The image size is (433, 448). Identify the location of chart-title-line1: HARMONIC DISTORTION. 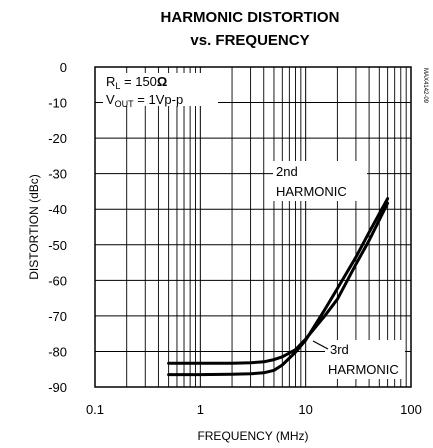
(250, 17).